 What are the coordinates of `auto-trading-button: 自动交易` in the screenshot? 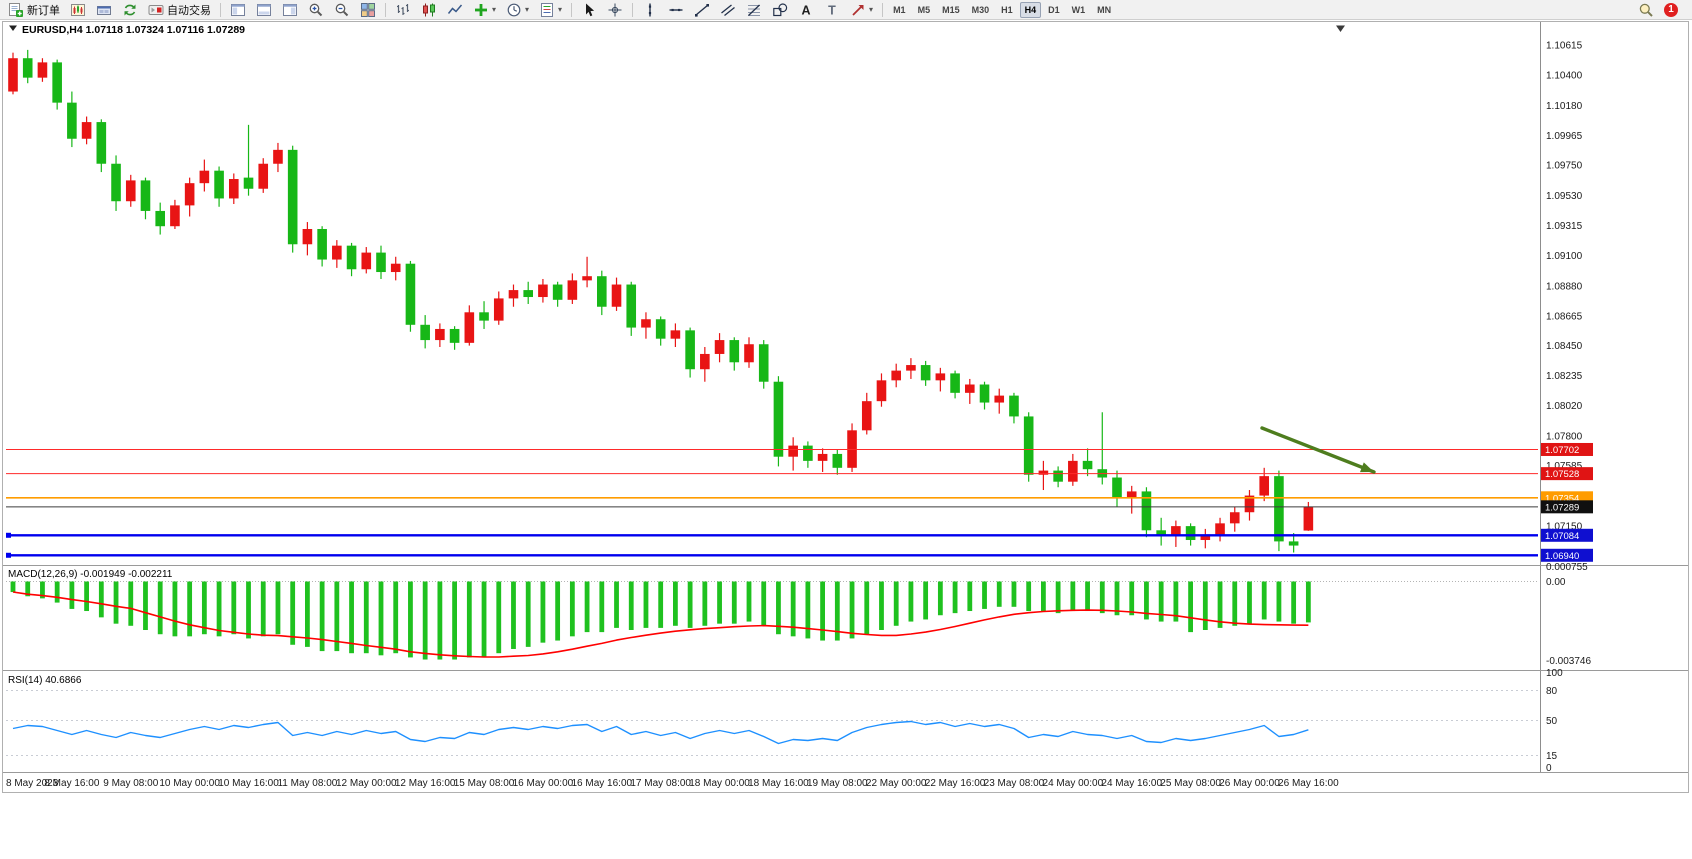 It's located at (179, 10).